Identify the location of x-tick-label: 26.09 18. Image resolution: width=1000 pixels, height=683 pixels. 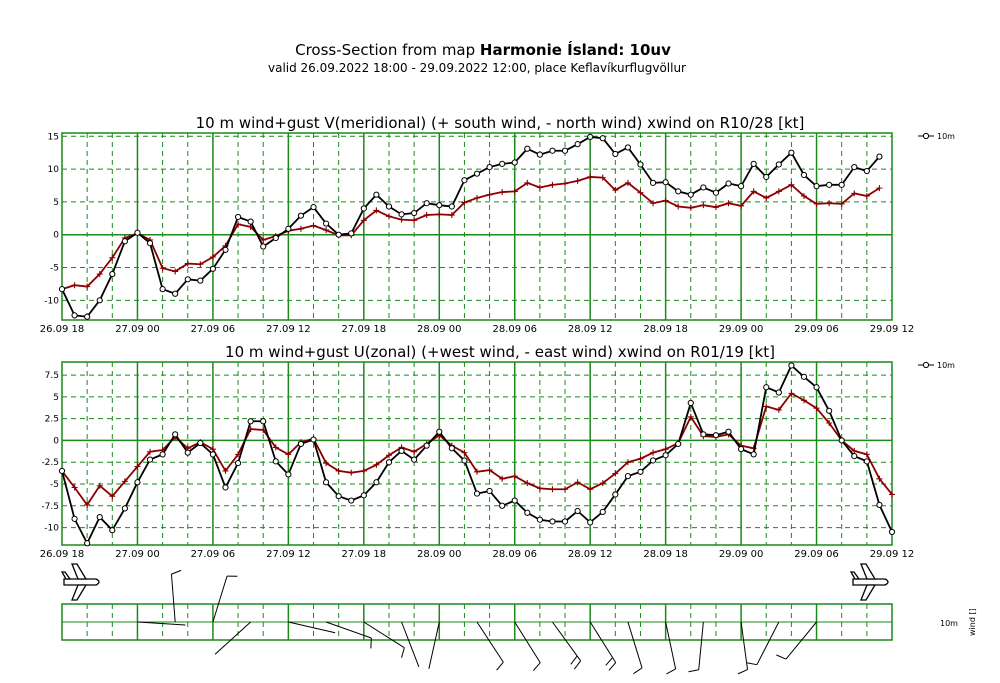
(62, 329).